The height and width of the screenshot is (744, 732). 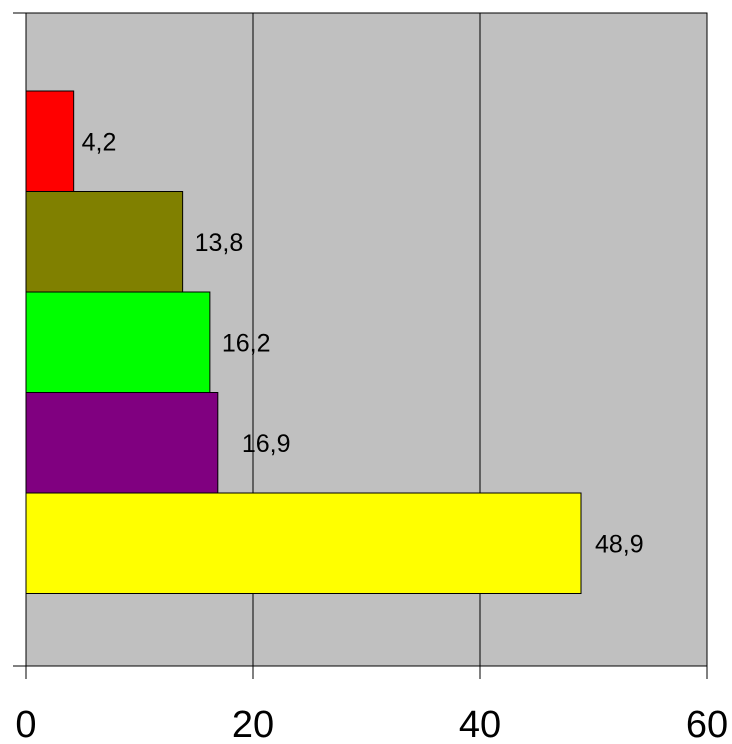 I want to click on data-label-4: 4,2, so click(x=99, y=142).